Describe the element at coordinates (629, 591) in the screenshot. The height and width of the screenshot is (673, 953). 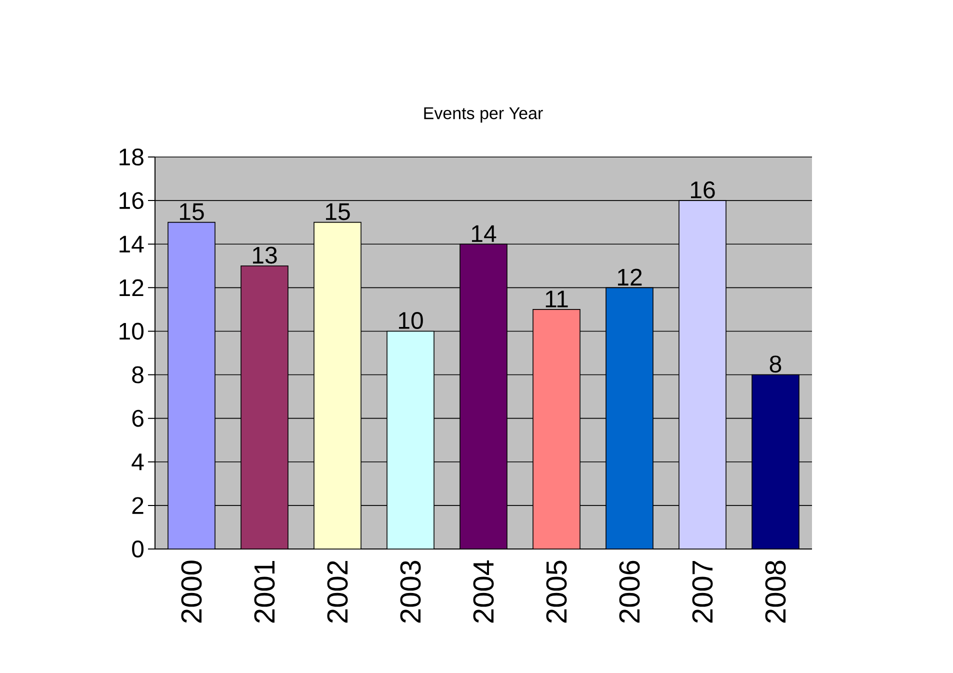
I see `x-tick-label: 2006` at that location.